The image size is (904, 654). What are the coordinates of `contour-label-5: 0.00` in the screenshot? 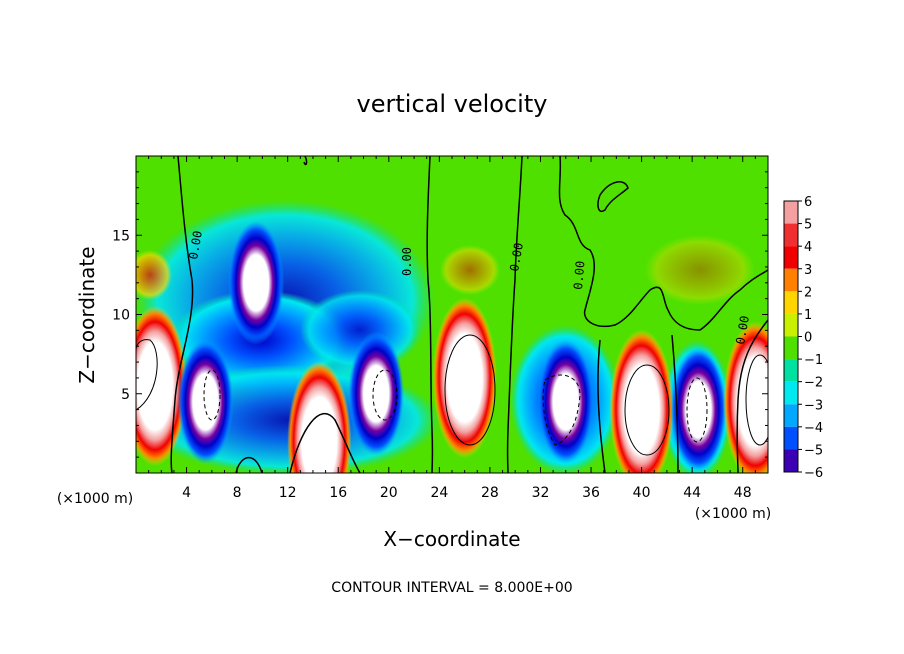 It's located at (742, 330).